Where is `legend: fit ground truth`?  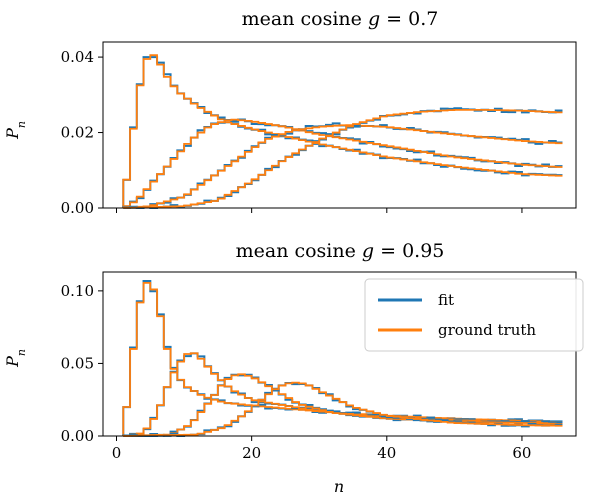
legend: fit ground truth is located at coordinates (474, 315).